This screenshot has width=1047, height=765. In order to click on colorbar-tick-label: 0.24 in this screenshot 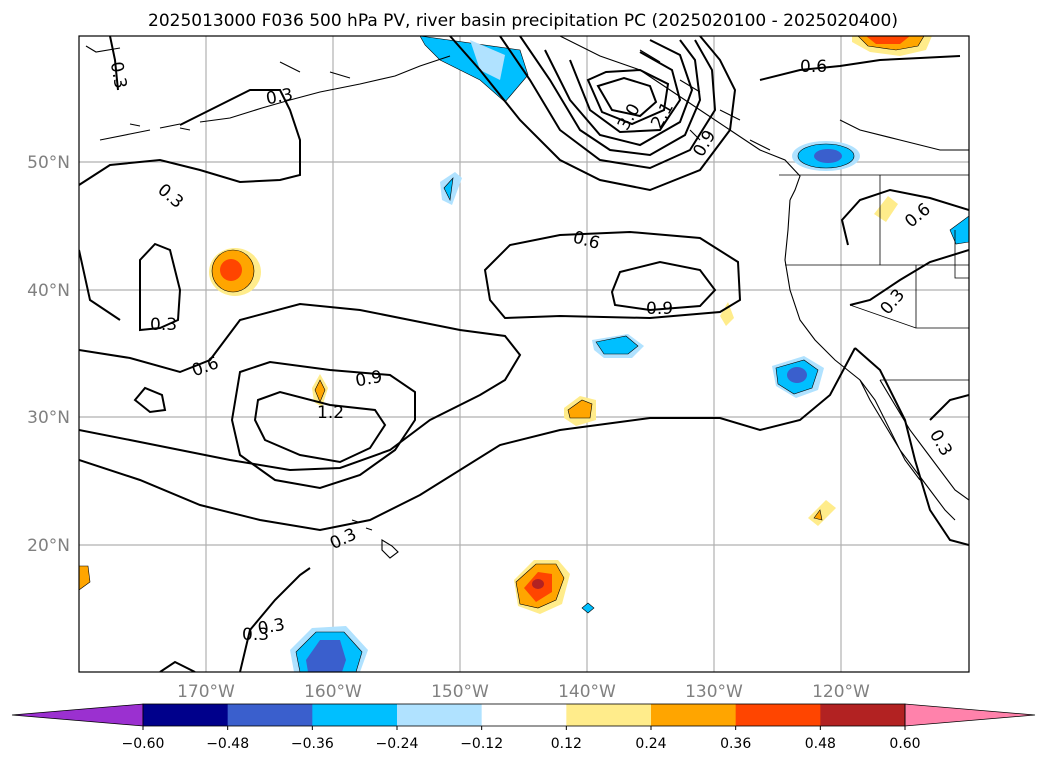, I will do `click(650, 744)`.